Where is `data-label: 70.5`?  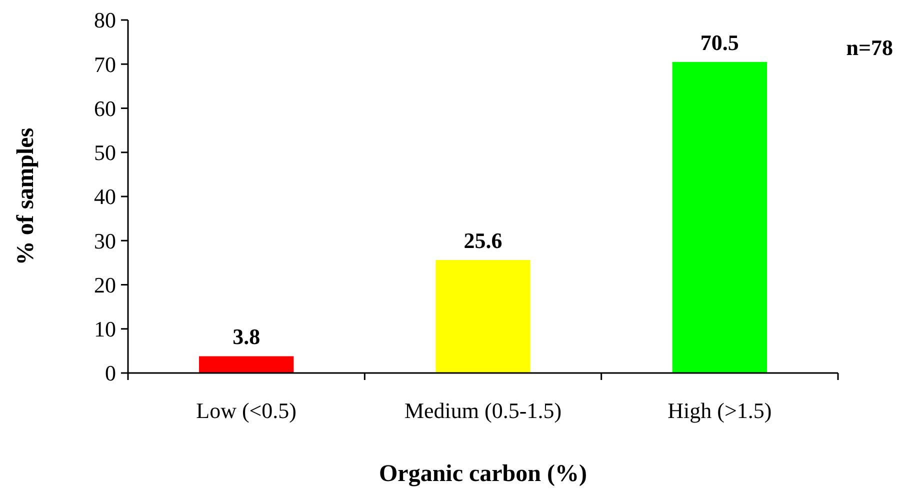
data-label: 70.5 is located at coordinates (719, 42).